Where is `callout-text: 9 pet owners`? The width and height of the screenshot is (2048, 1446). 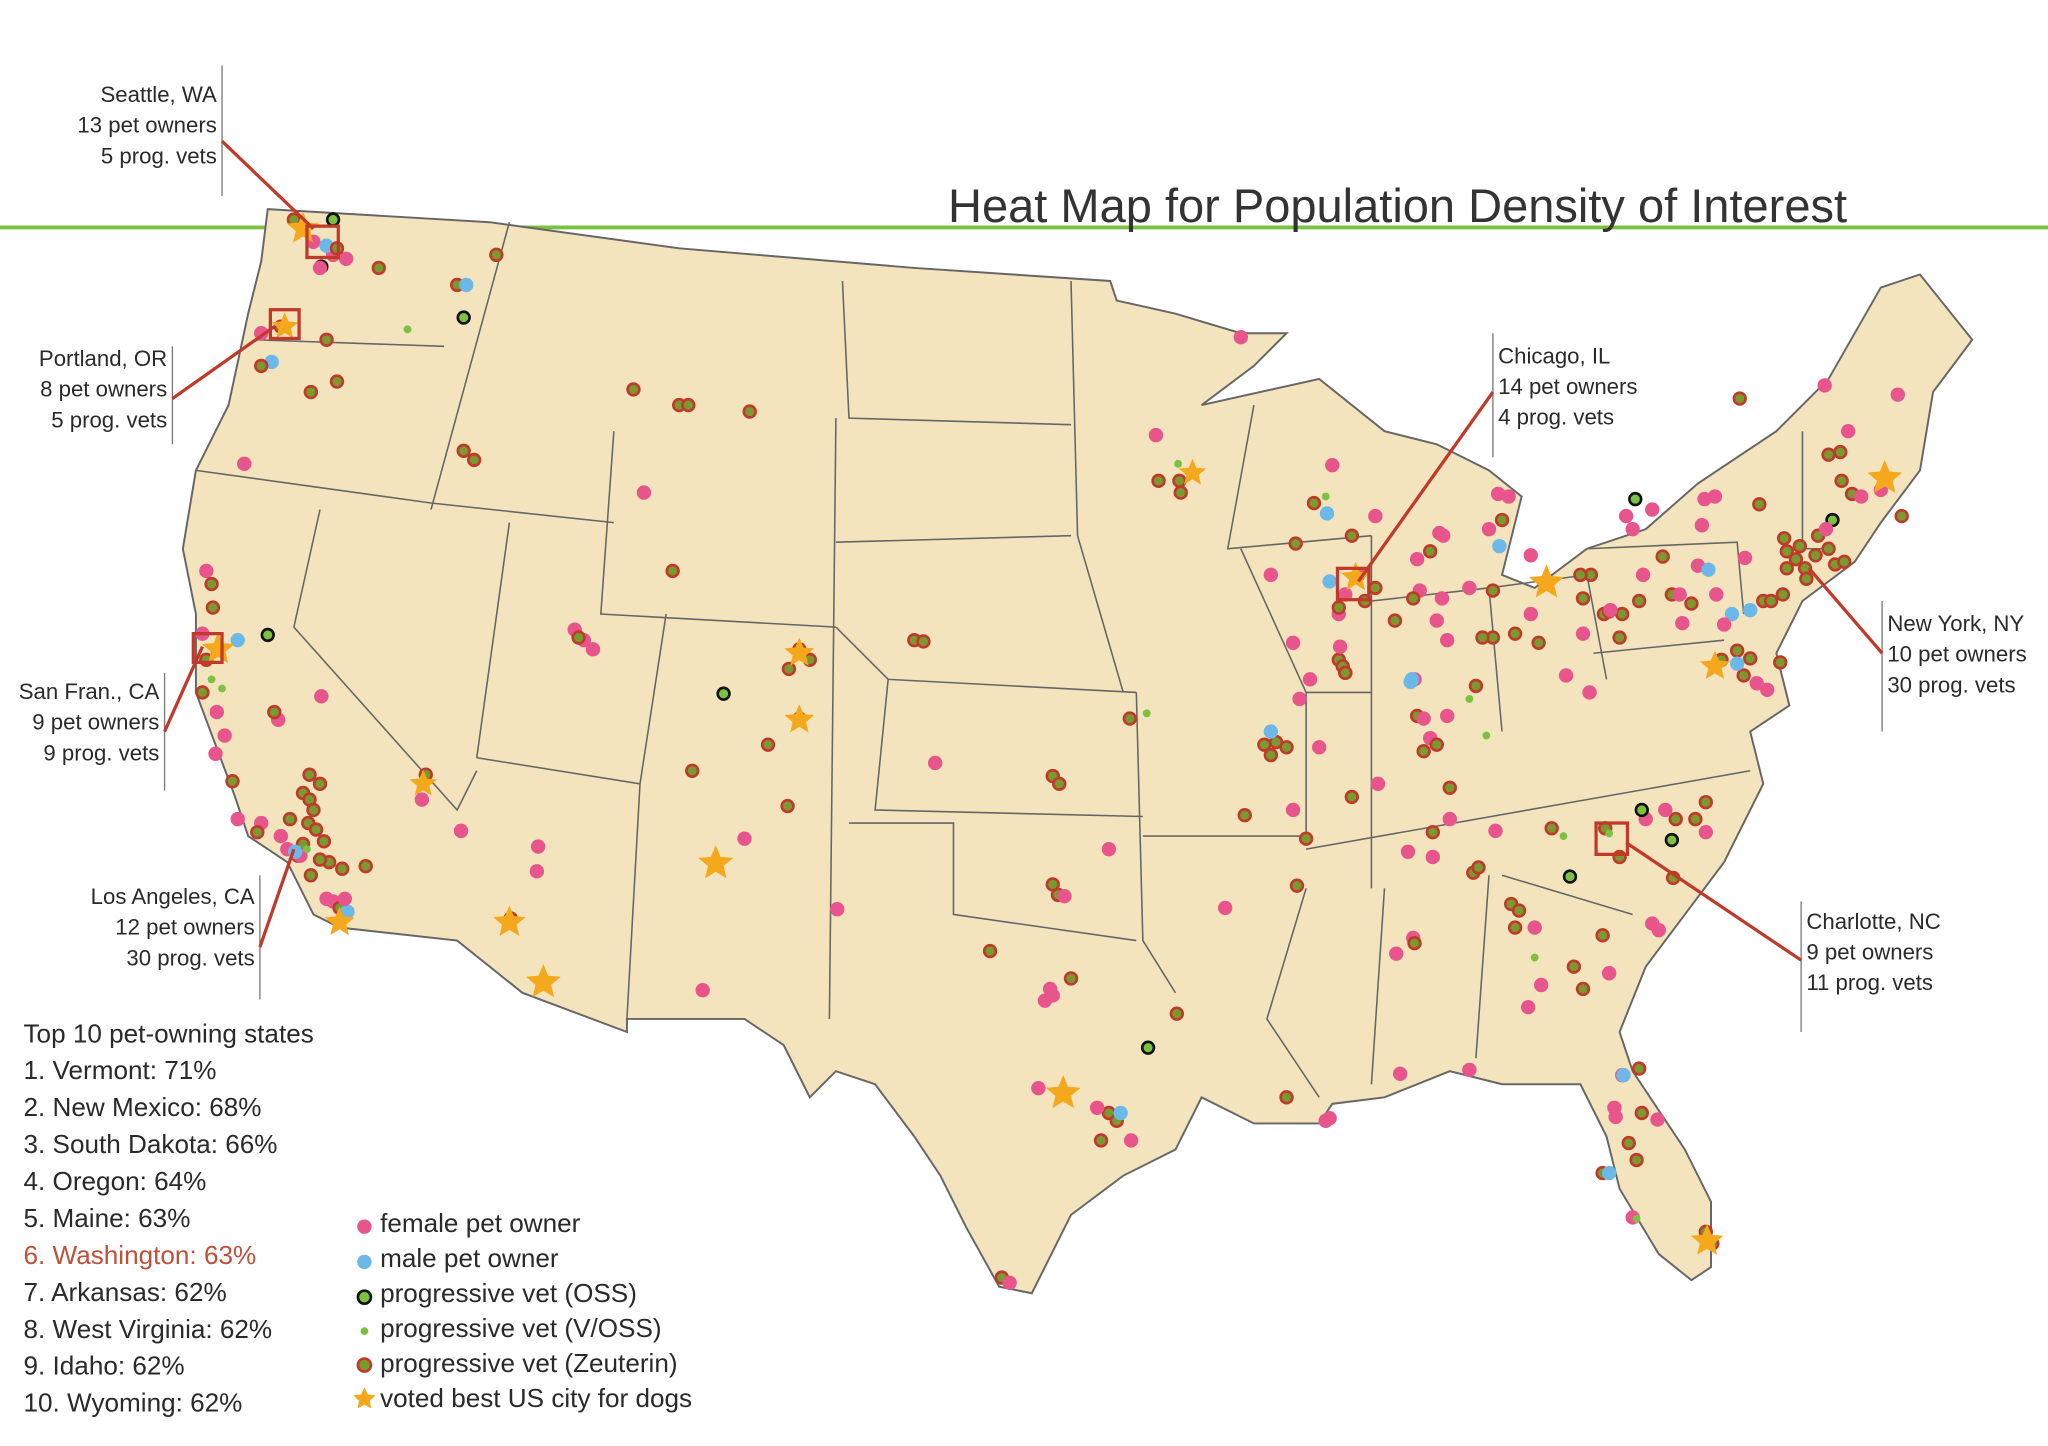 callout-text: 9 pet owners is located at coordinates (1869, 952).